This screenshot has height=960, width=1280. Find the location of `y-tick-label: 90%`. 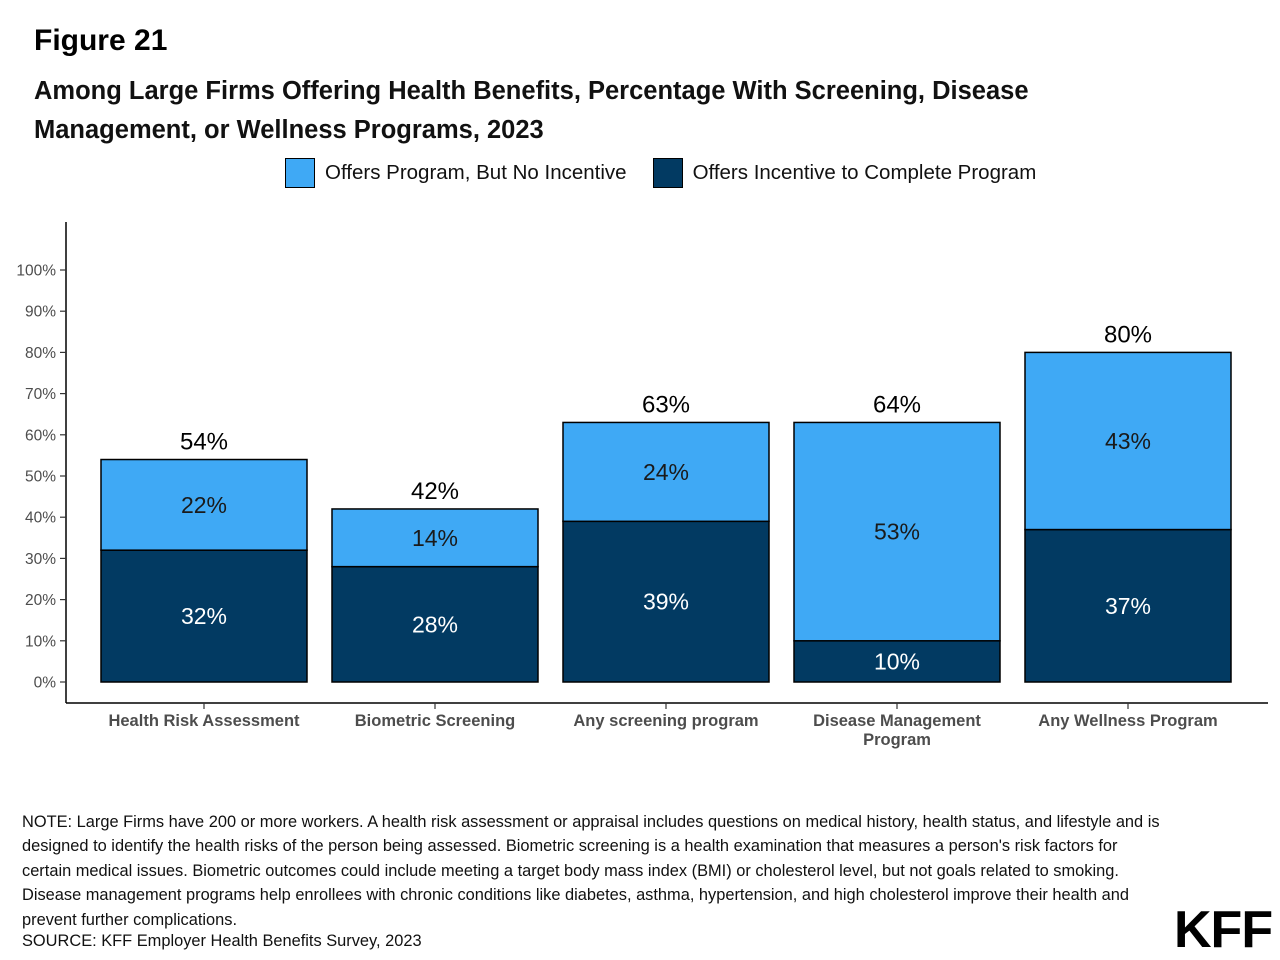

y-tick-label: 90% is located at coordinates (40, 312).